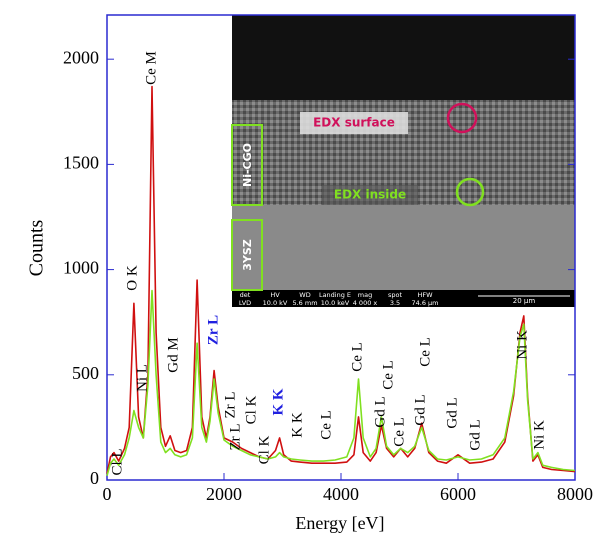 This screenshot has width=596, height=543. Describe the element at coordinates (81, 57) in the screenshot. I see `y-tick-label: 2000` at that location.